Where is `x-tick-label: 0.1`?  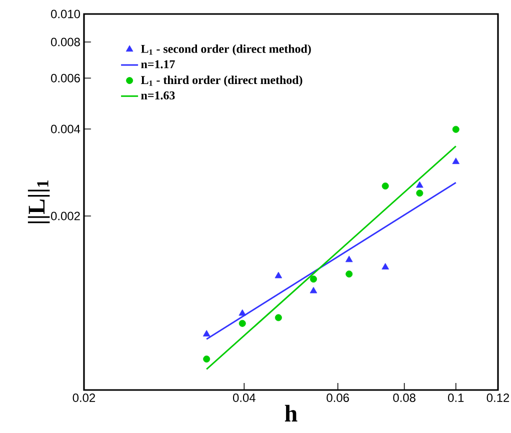 x-tick-label: 0.1 is located at coordinates (456, 398).